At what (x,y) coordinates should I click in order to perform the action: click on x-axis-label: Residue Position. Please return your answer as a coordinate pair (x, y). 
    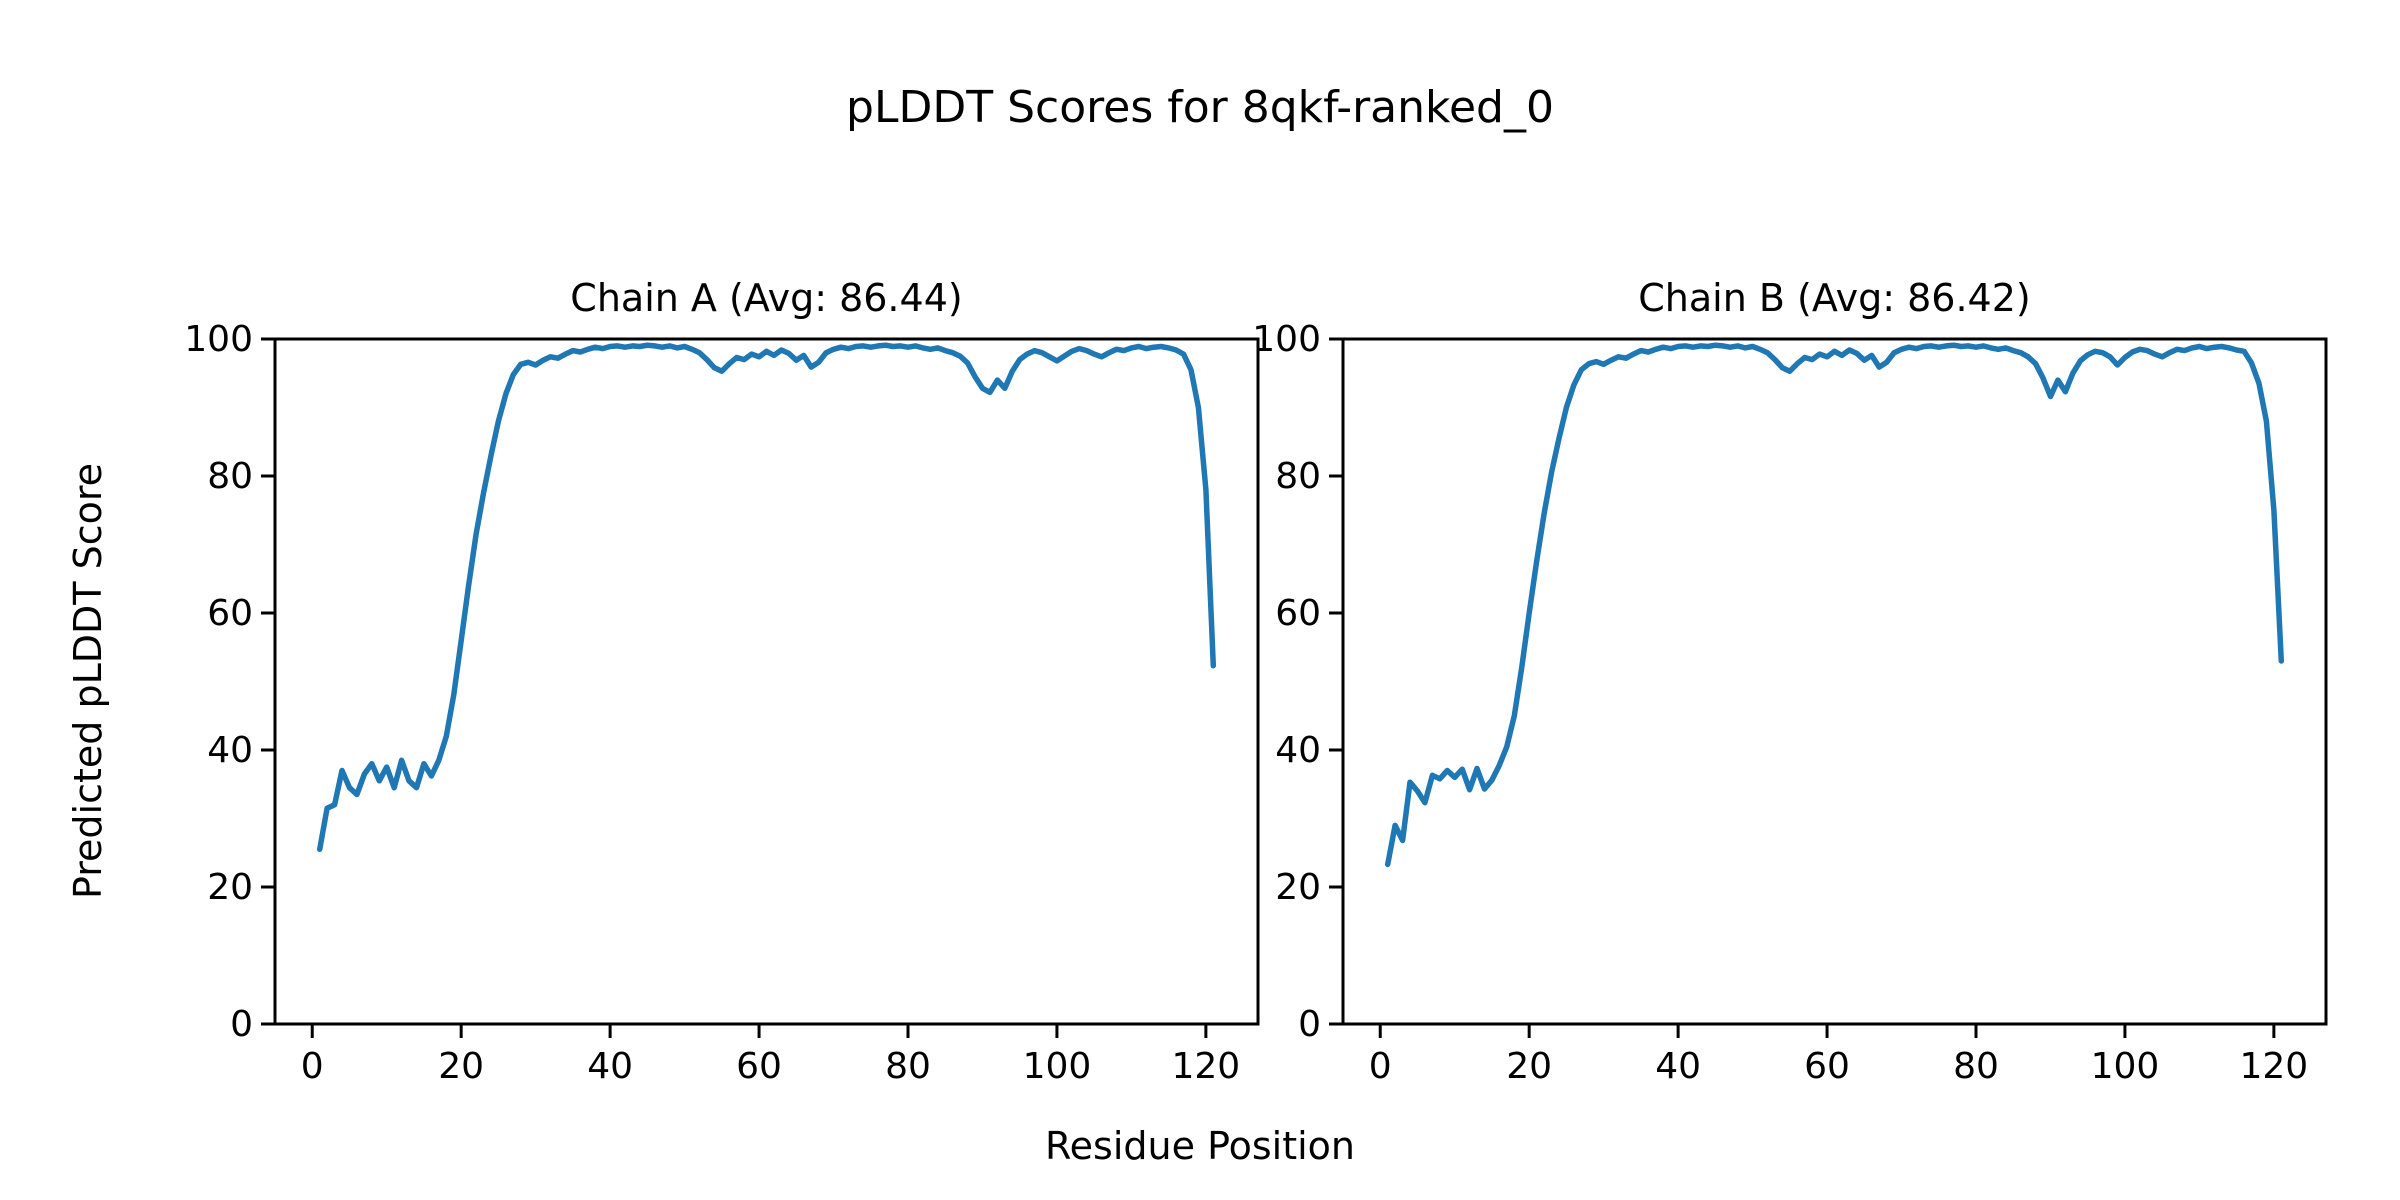
    Looking at the image, I should click on (1200, 1146).